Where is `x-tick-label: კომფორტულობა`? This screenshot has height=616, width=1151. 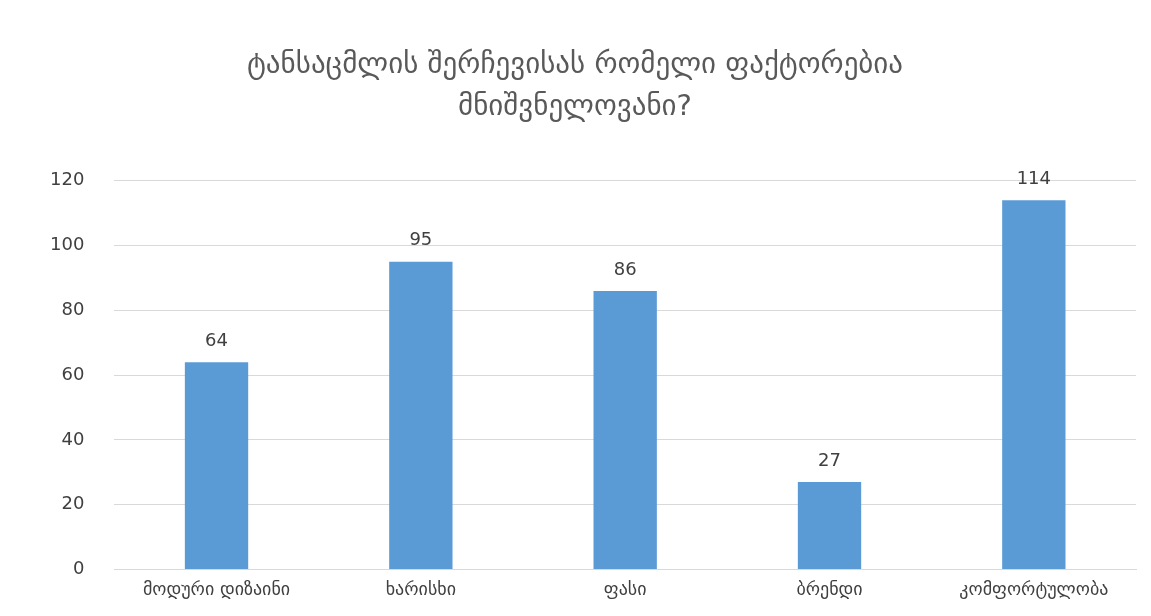
x-tick-label: კომფორტულობა is located at coordinates (1034, 588).